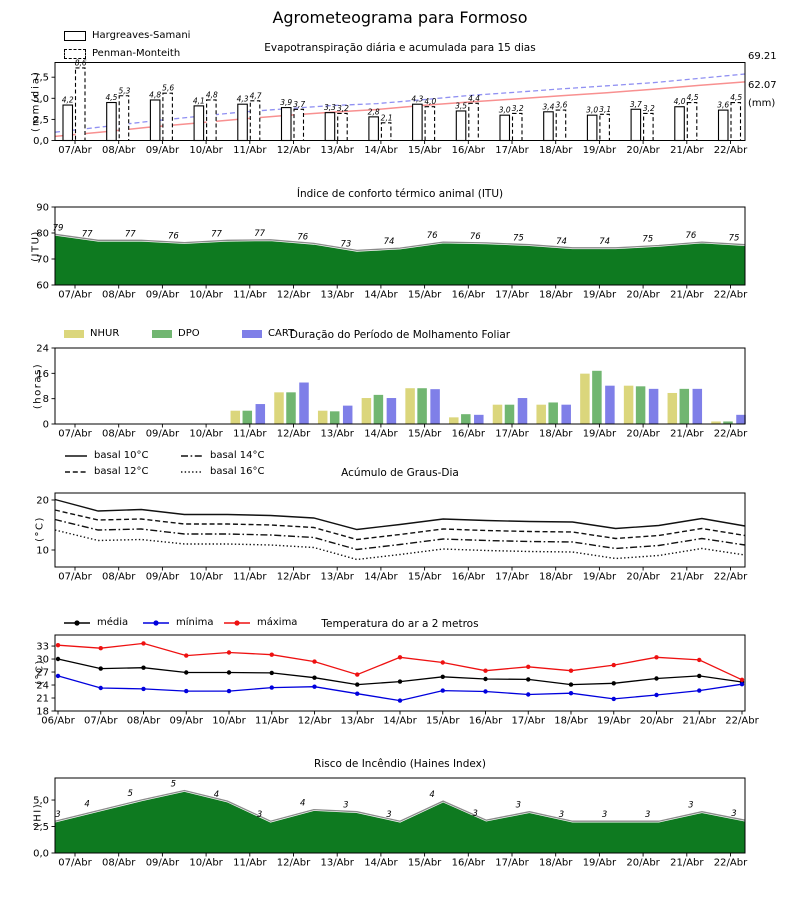  What do you see at coordinates (36, 246) in the screenshot?
I see `ylabel-itu: (ITU)` at bounding box center [36, 246].